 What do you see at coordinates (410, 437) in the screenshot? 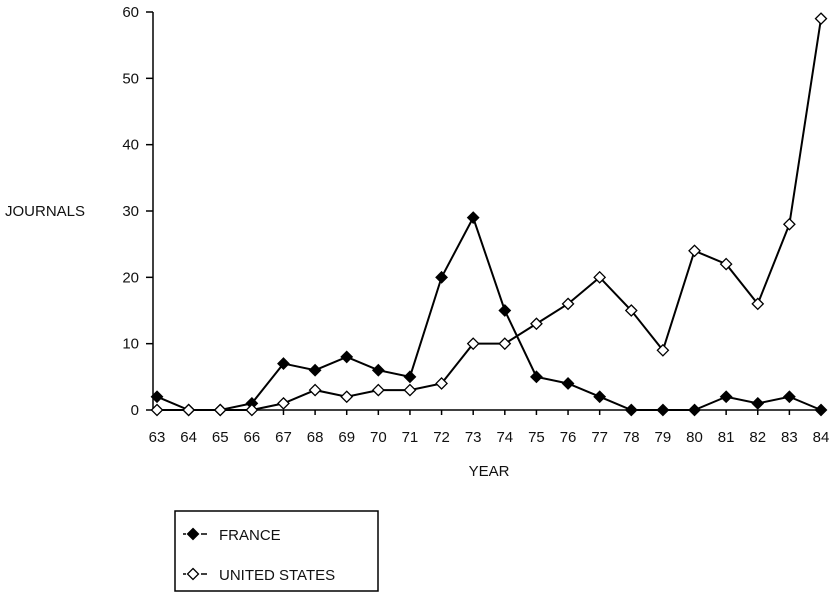
I see `x-tick-label: 71` at bounding box center [410, 437].